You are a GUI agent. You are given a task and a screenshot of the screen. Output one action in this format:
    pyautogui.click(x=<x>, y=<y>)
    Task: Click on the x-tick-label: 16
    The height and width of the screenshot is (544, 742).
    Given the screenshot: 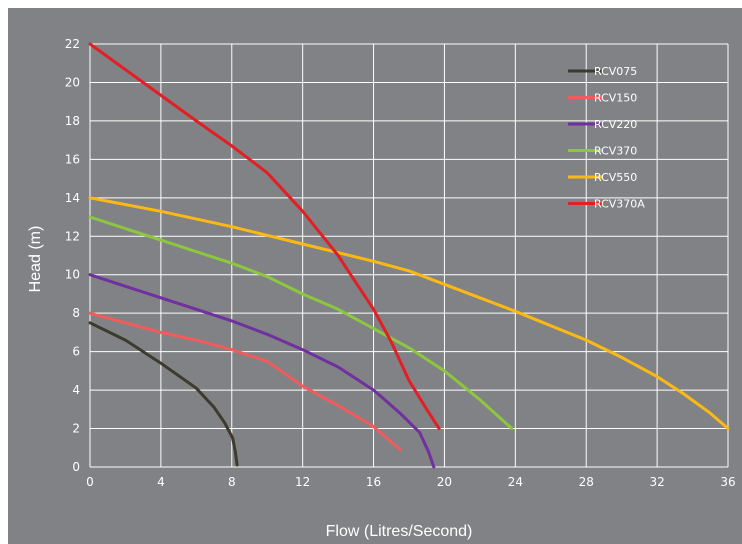 What is the action you would take?
    pyautogui.click(x=373, y=482)
    